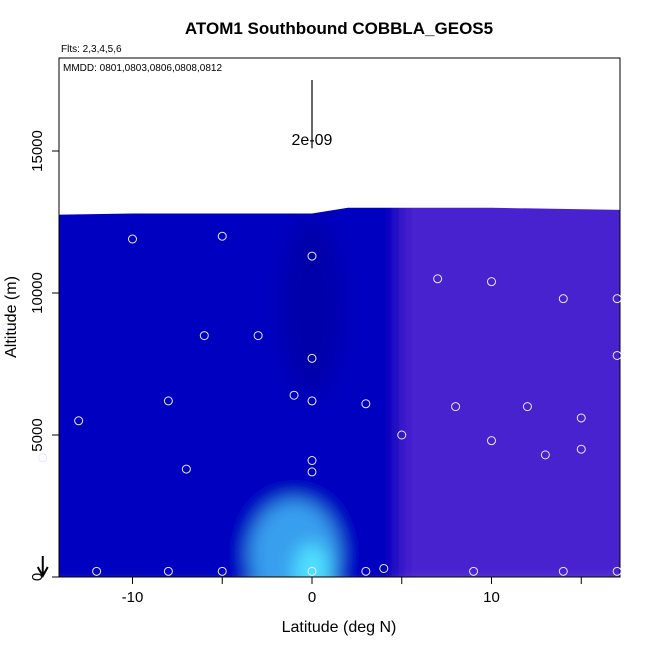 The width and height of the screenshot is (650, 650). Describe the element at coordinates (312, 140) in the screenshot. I see `scale-bar-label: 2e-09` at that location.